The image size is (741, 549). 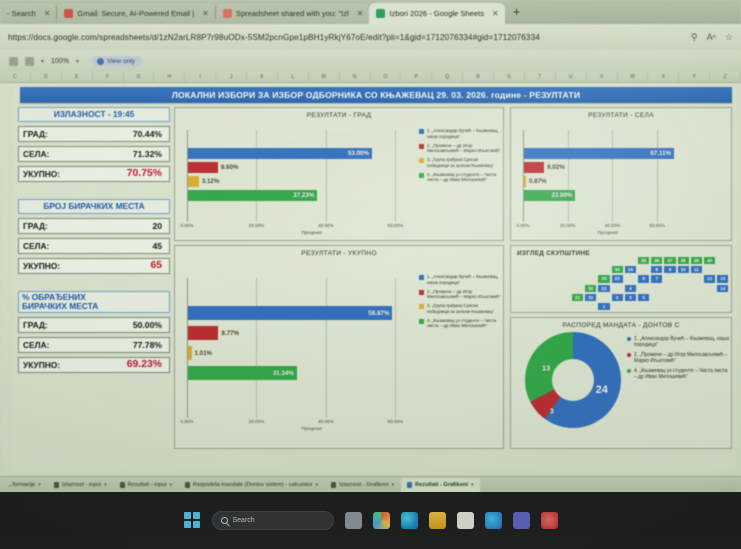 I want to click on bar-4: 37.23%, so click(x=253, y=195).